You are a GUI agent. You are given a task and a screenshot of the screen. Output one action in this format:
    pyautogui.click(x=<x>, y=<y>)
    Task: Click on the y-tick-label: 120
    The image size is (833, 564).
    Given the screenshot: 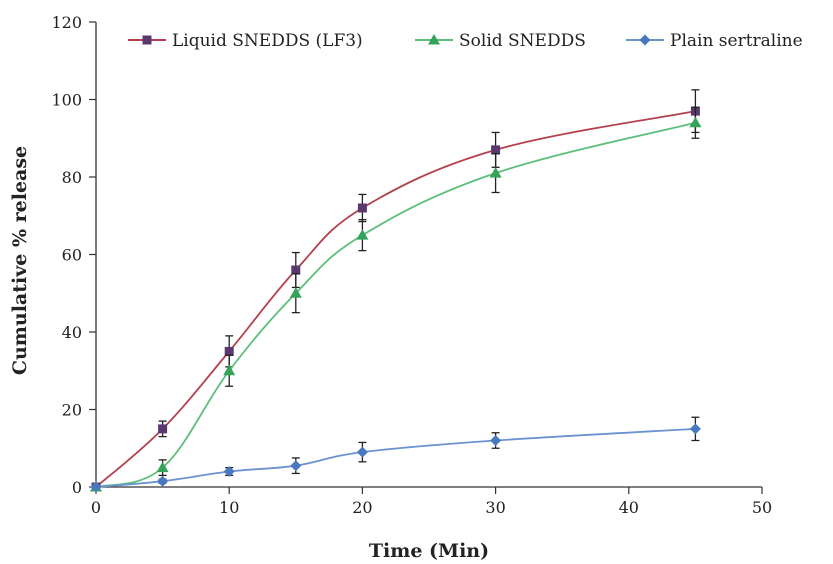 What is the action you would take?
    pyautogui.click(x=66, y=22)
    